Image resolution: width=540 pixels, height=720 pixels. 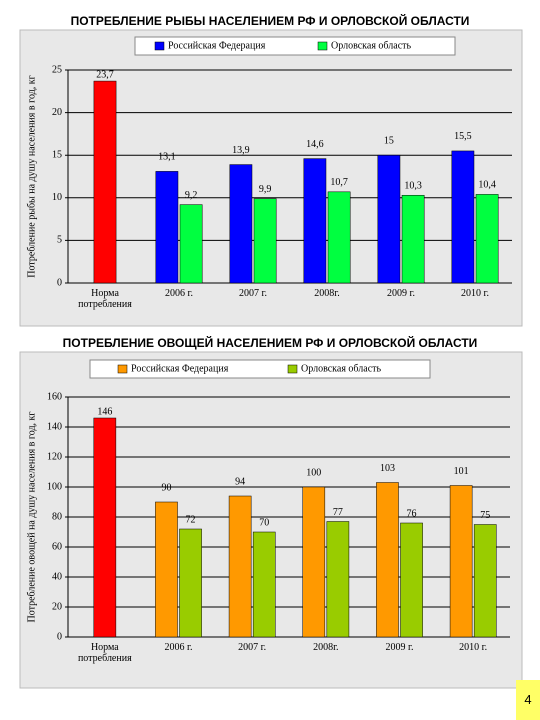 What do you see at coordinates (487, 185) in the screenshot?
I see `data-label: 10,4` at bounding box center [487, 185].